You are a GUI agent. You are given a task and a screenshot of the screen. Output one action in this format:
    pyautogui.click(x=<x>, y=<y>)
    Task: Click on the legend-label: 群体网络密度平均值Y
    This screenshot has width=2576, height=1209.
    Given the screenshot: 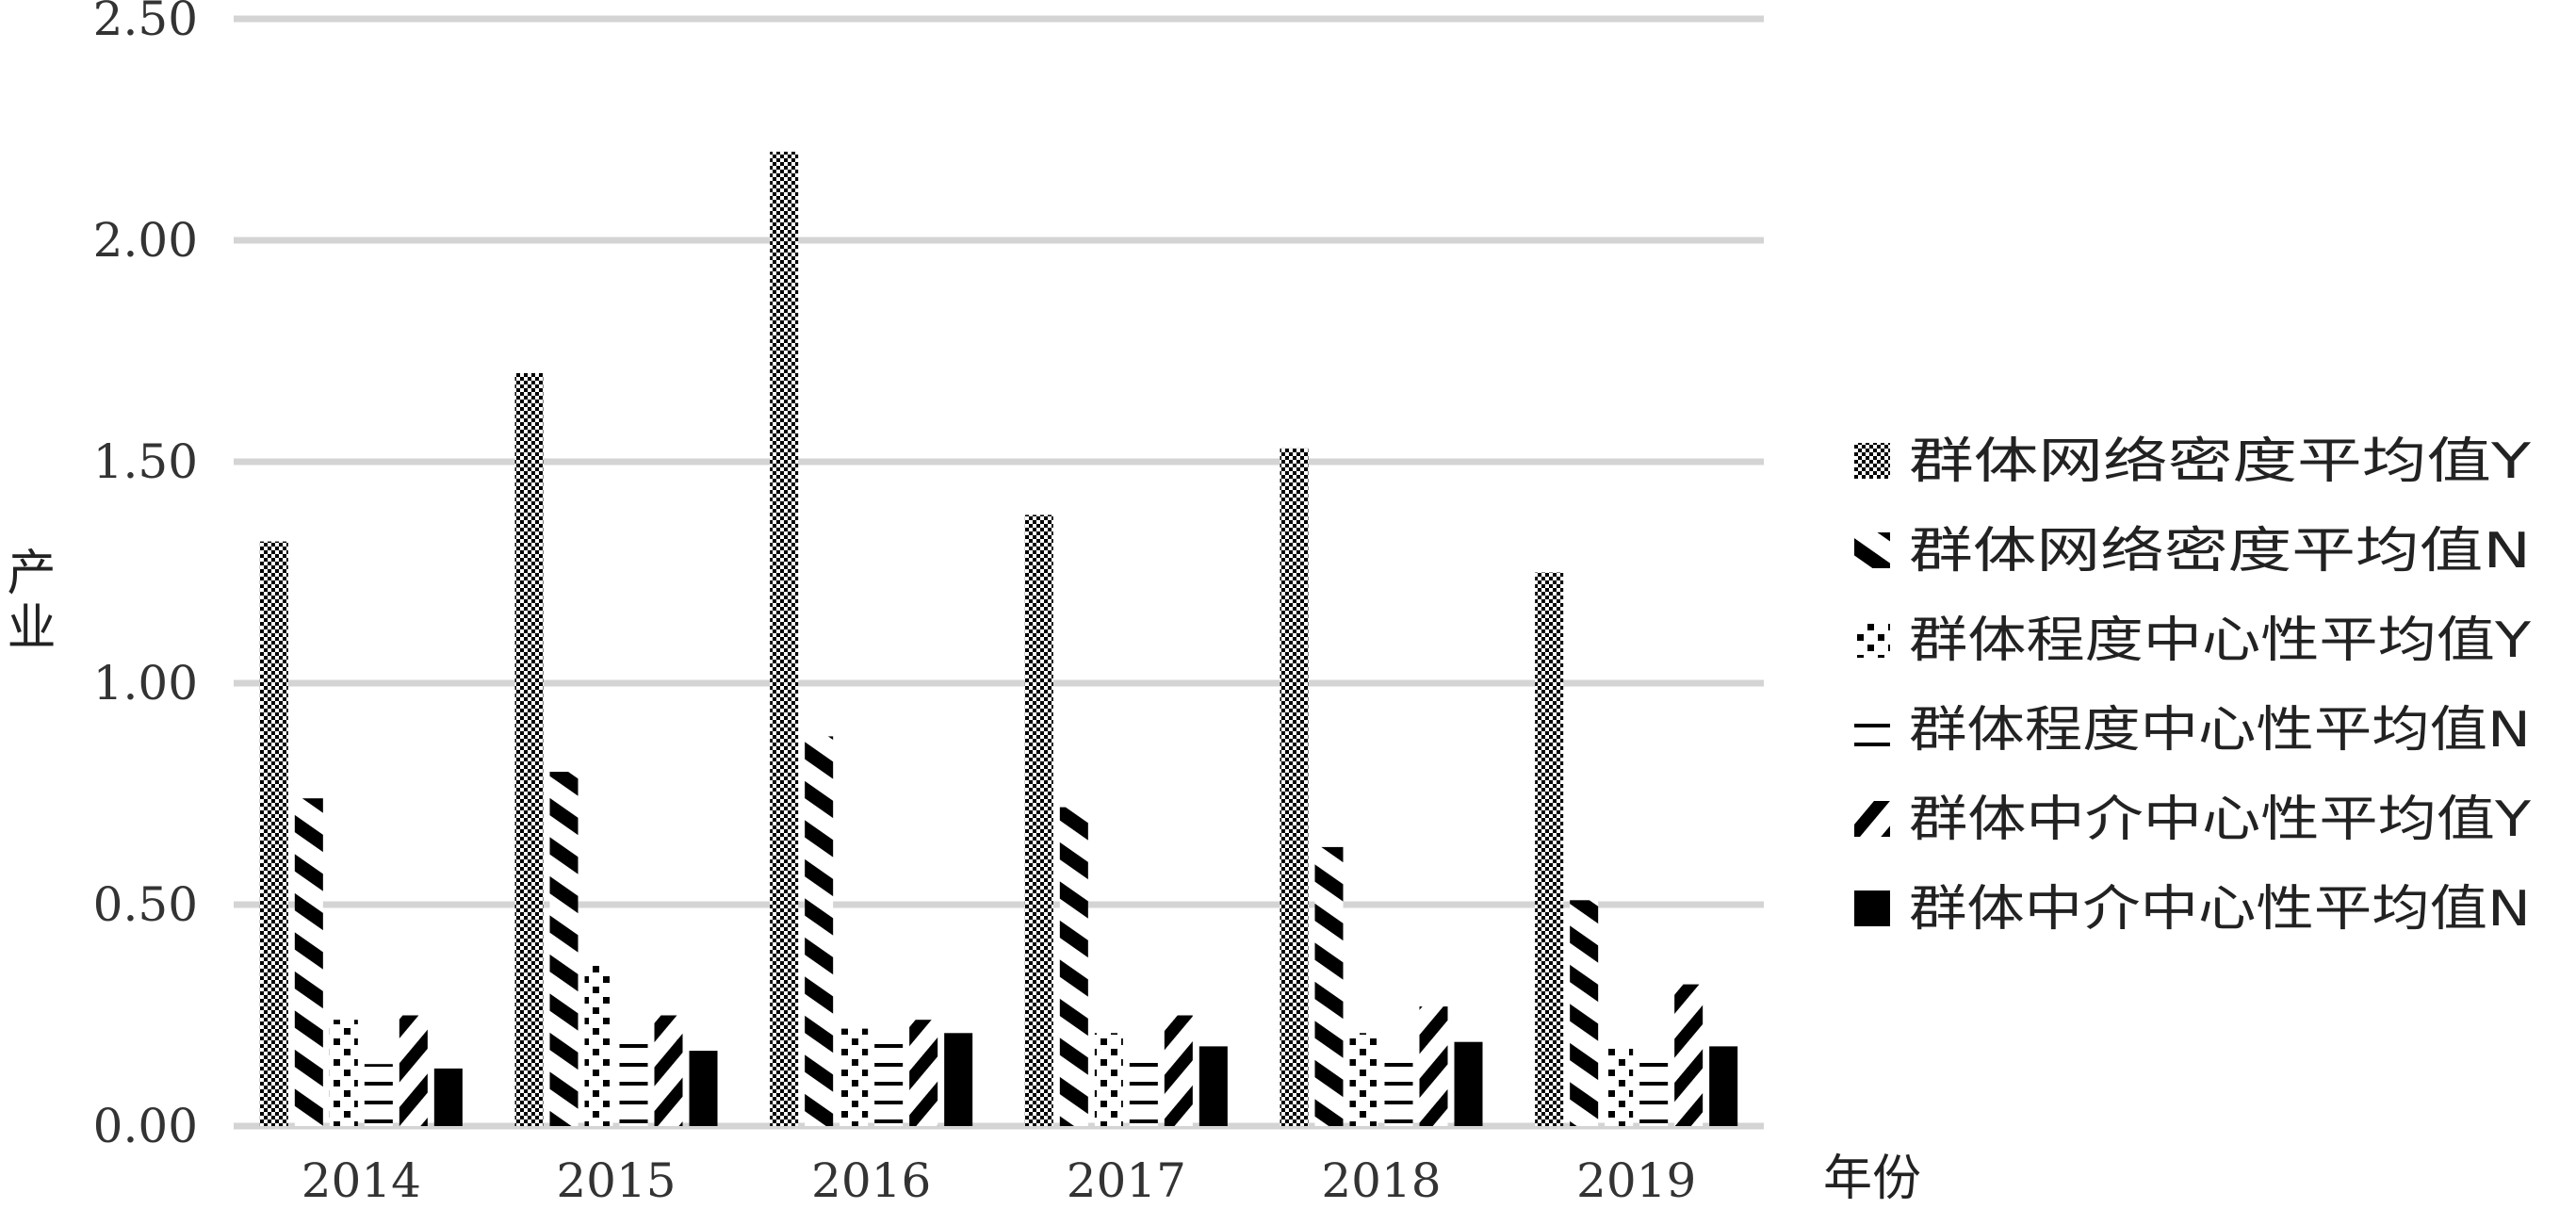 What is the action you would take?
    pyautogui.click(x=2220, y=461)
    